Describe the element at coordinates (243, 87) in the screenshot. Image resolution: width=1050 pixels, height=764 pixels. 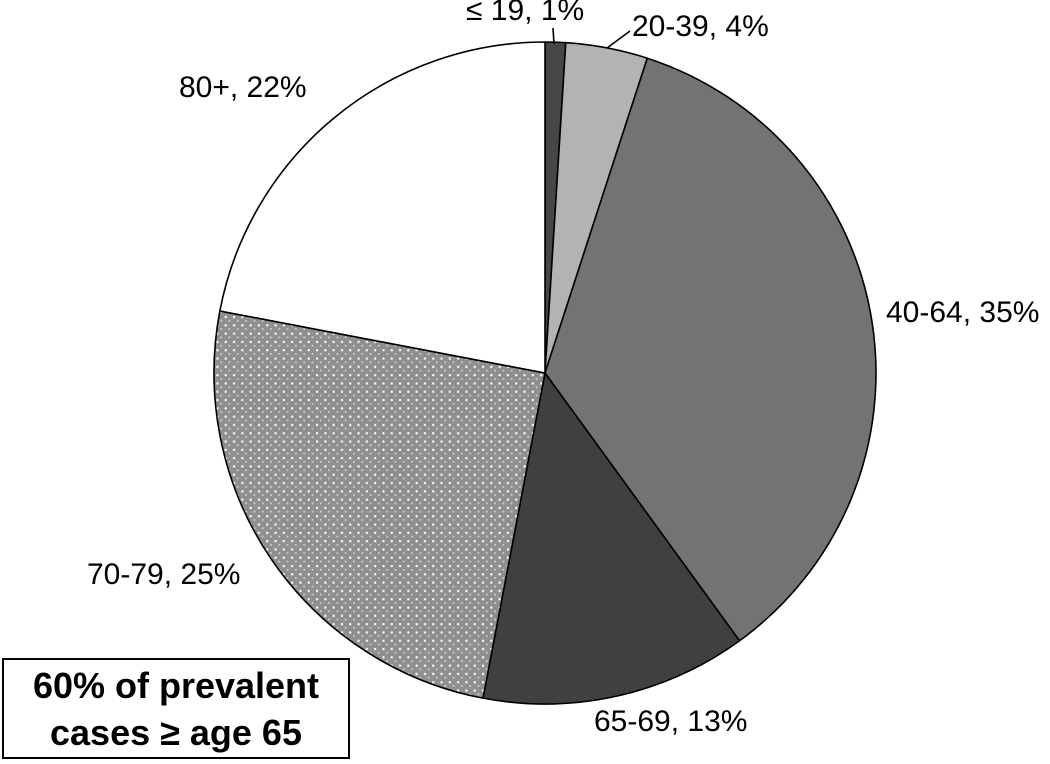
I see `slice-label-80plus: 80+, 22%` at that location.